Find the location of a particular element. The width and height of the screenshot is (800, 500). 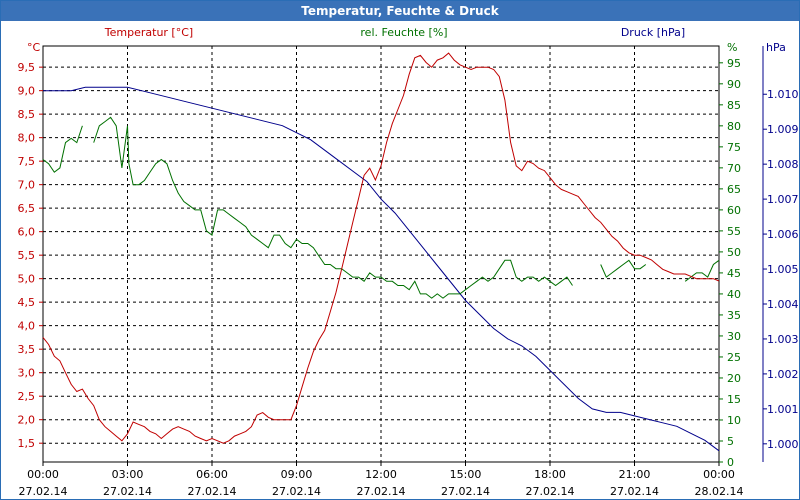

temperature-tick-label: 3,5 is located at coordinates (27, 349).